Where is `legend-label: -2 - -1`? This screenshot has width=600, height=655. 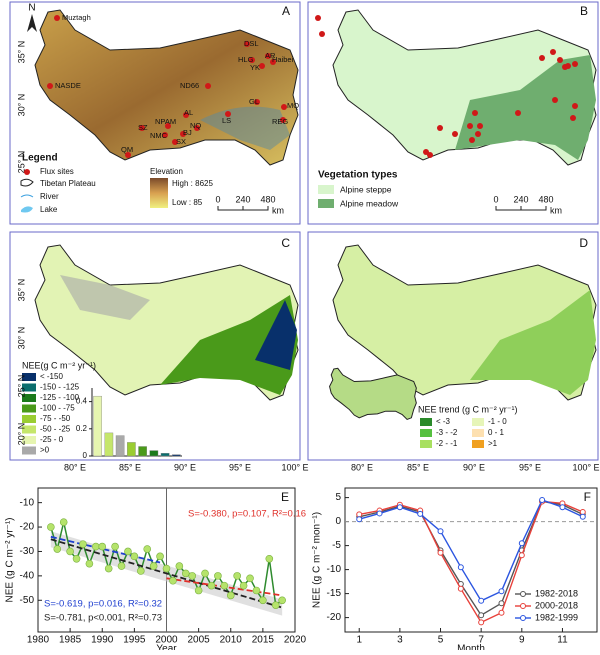
legend-label: -2 - -1 is located at coordinates (447, 443).